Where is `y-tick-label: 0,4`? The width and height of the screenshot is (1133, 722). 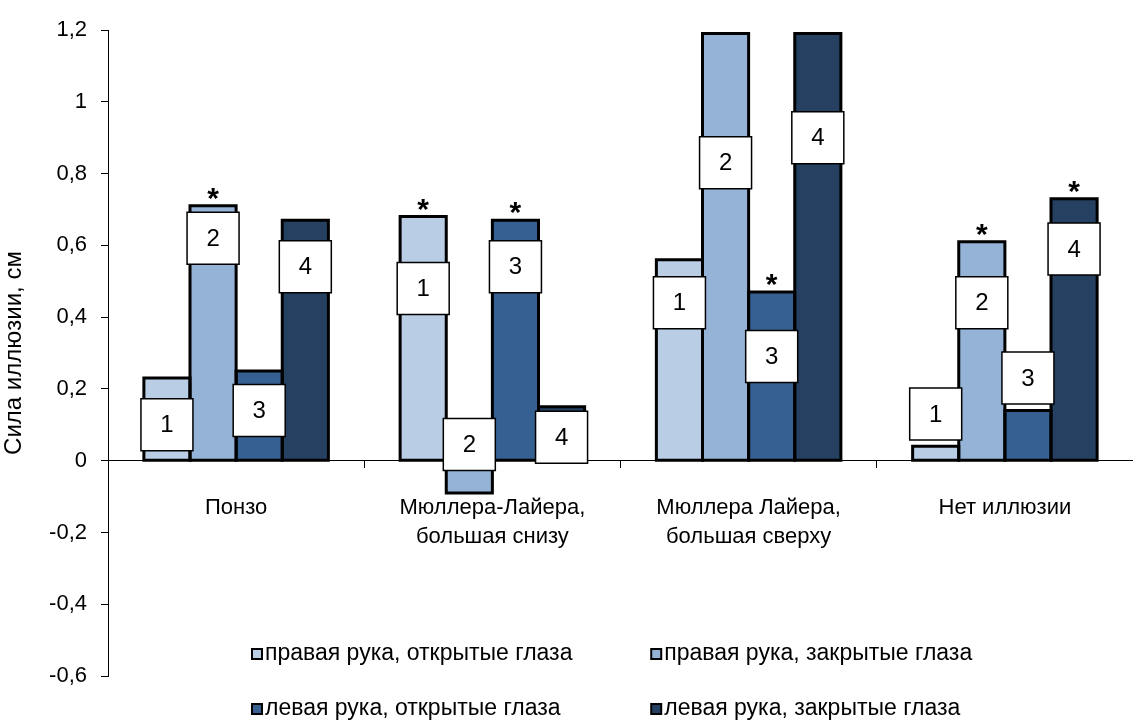
y-tick-label: 0,4 is located at coordinates (71, 316).